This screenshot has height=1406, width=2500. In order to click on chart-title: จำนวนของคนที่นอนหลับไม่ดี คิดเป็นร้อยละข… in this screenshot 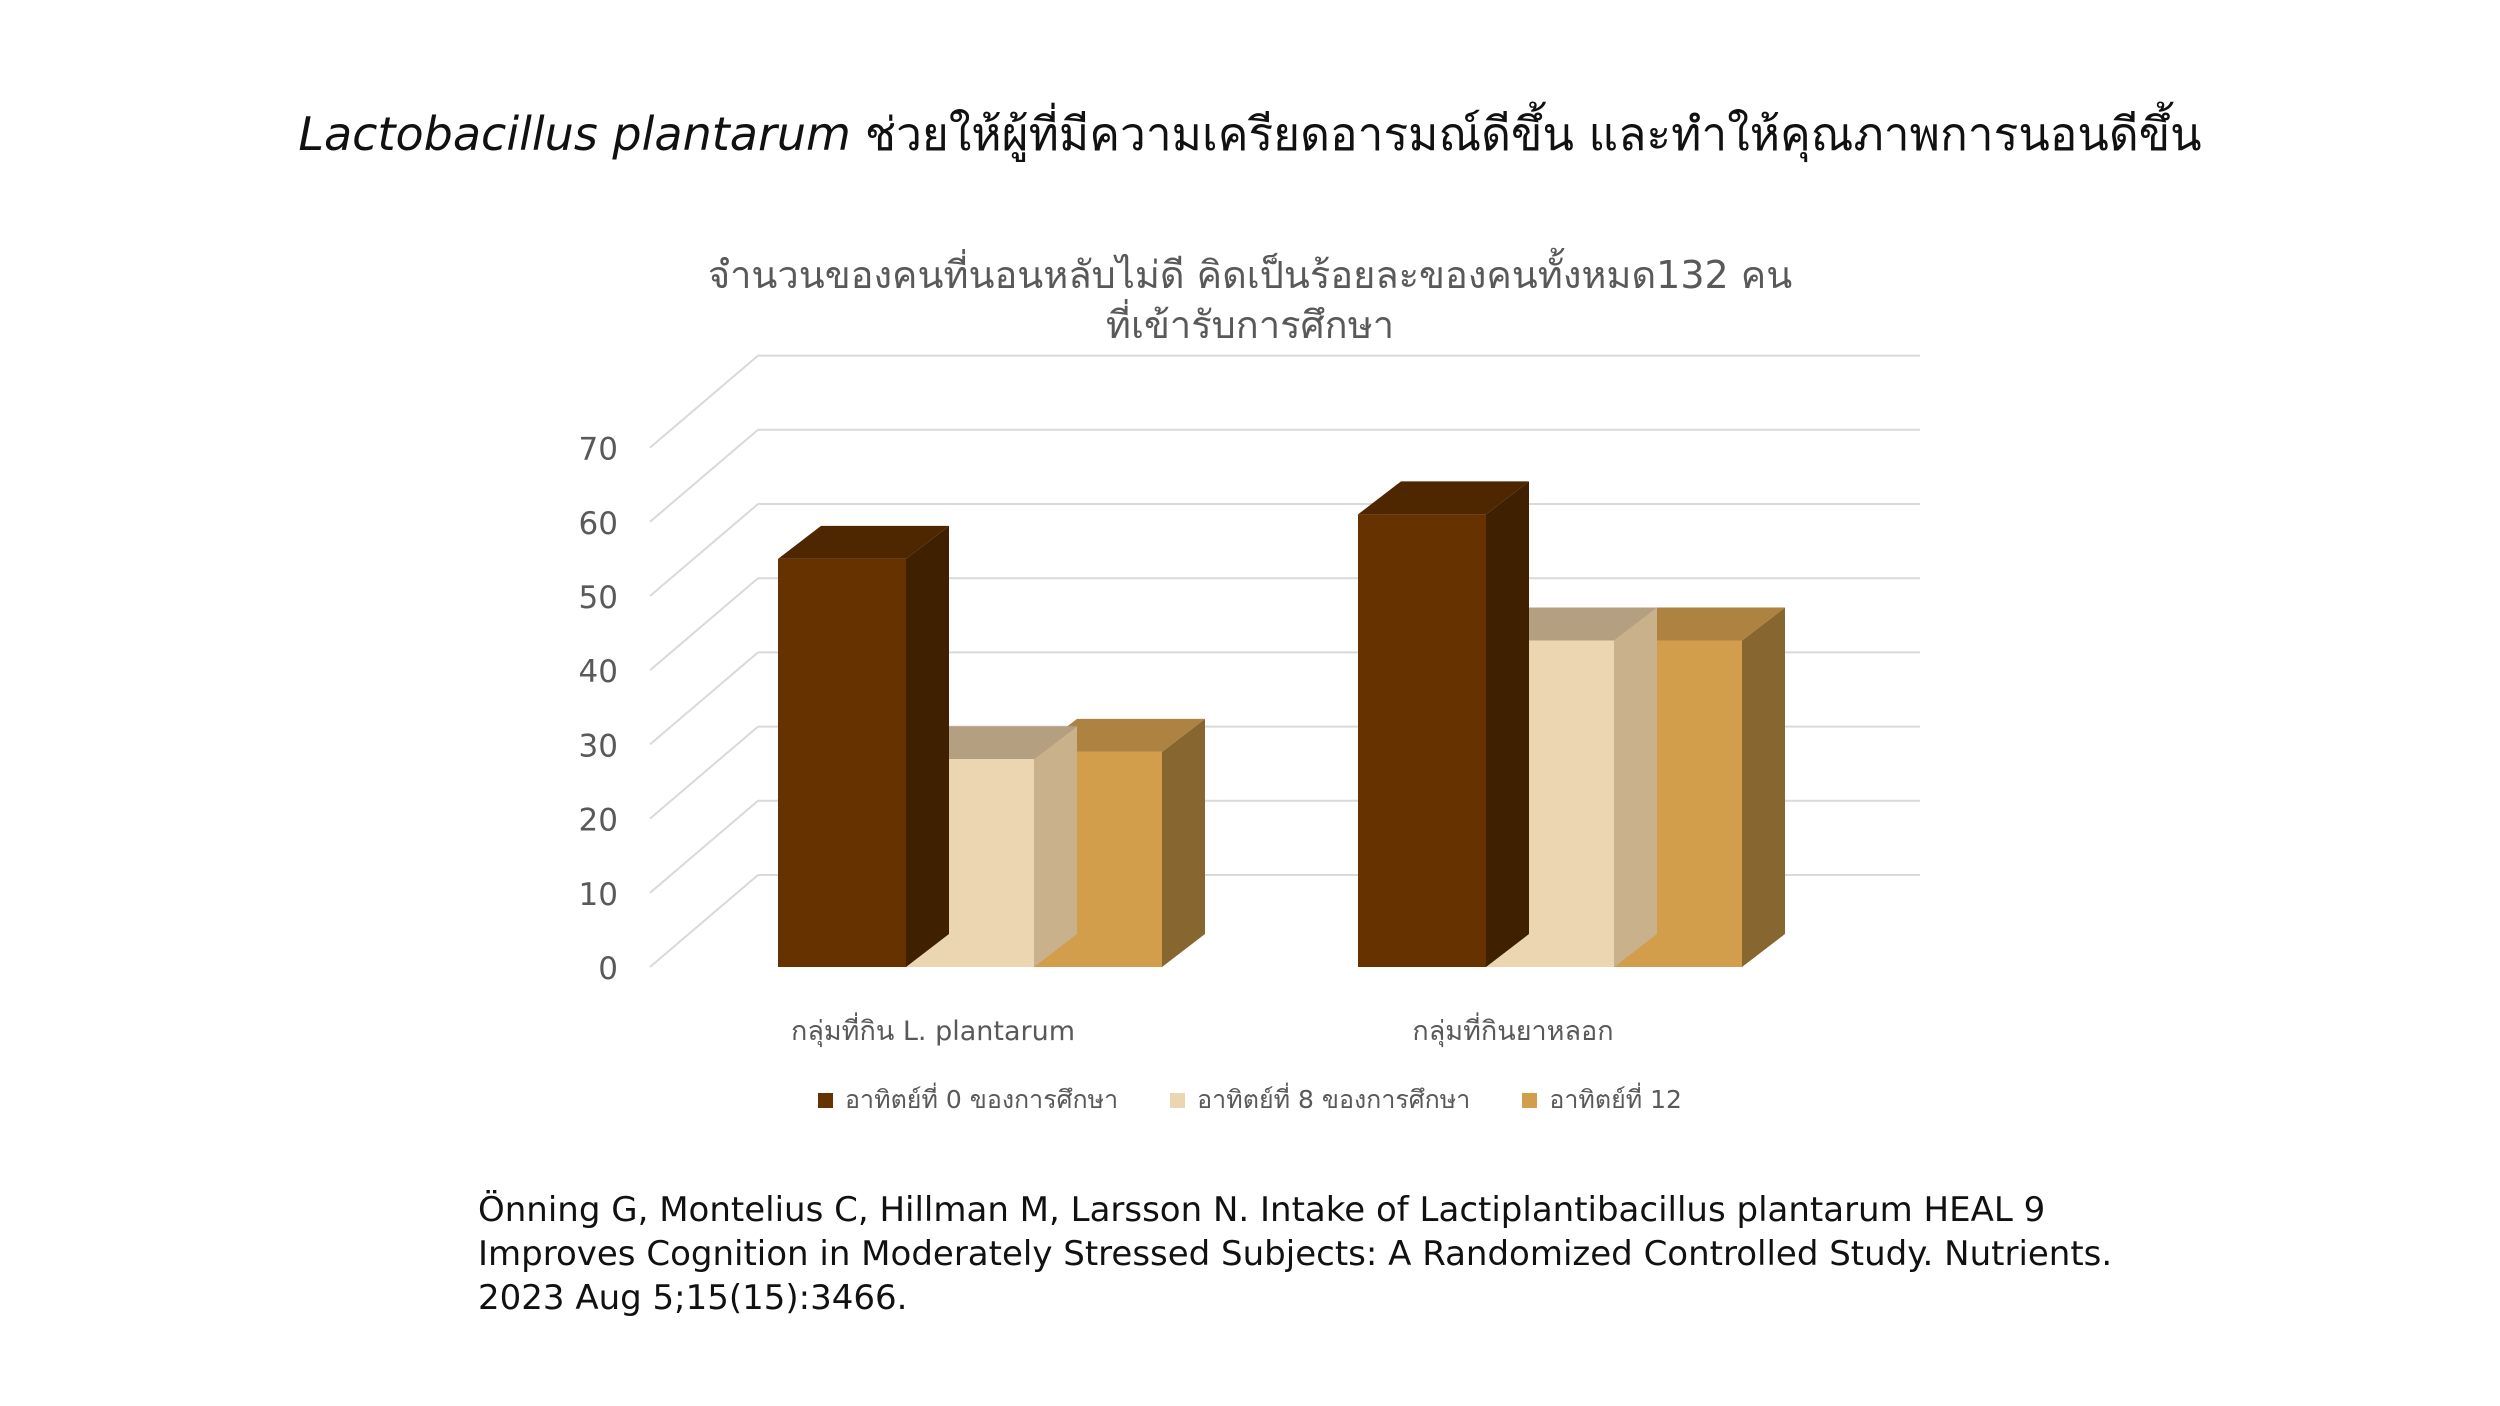, I will do `click(1250, 300)`.